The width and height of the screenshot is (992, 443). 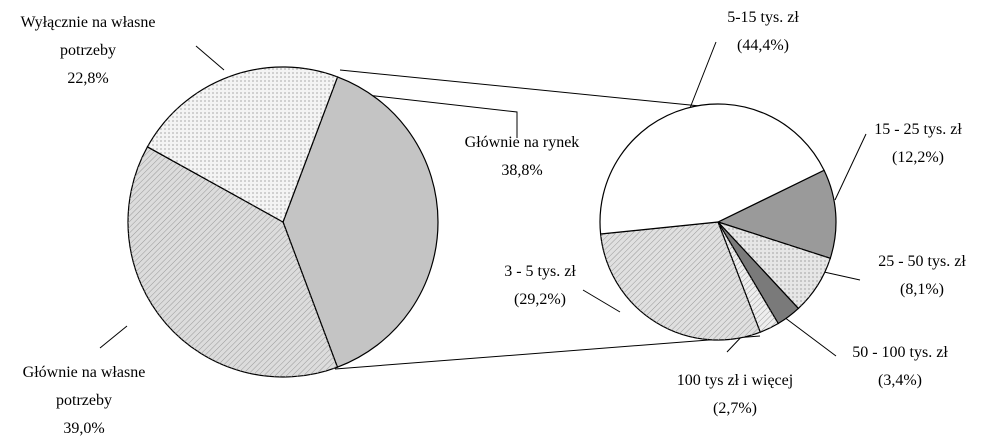 I want to click on value-label: 39,0%, so click(x=84, y=428).